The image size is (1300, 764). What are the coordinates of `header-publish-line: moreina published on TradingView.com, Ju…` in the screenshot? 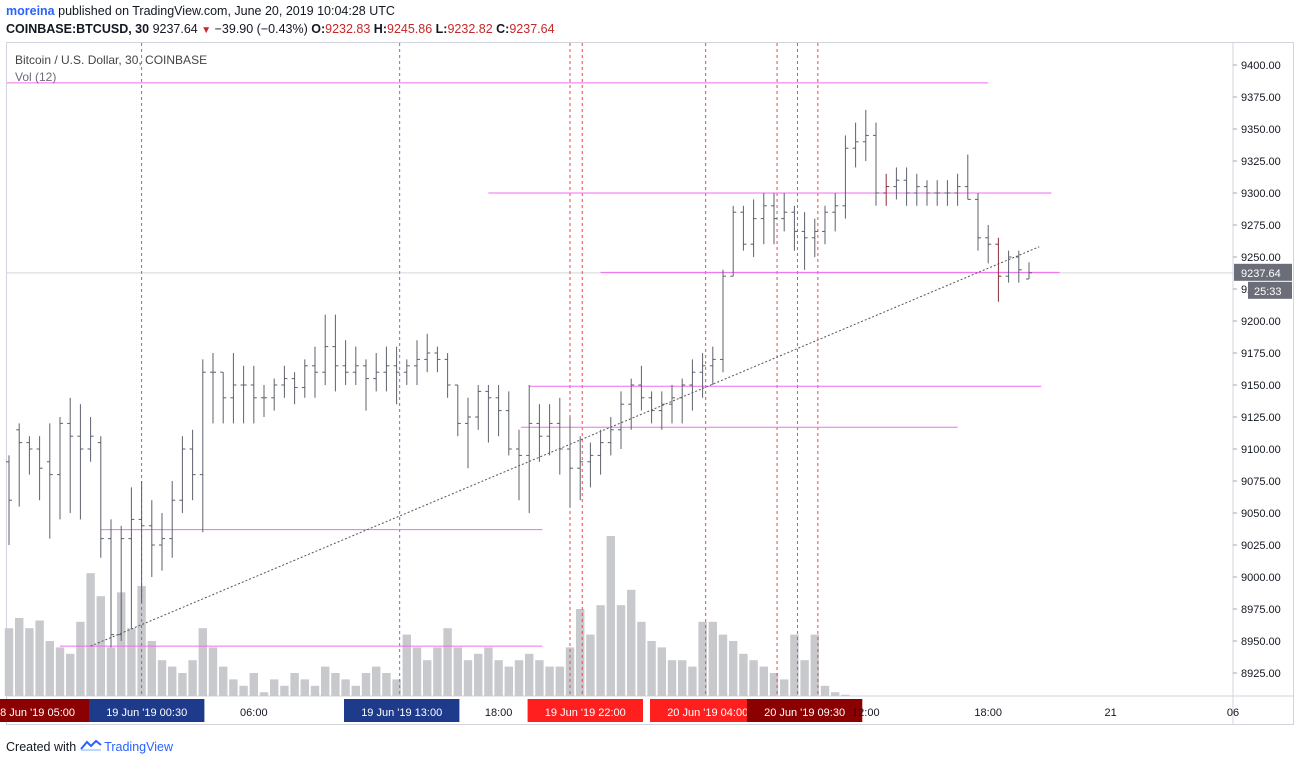 It's located at (200, 11).